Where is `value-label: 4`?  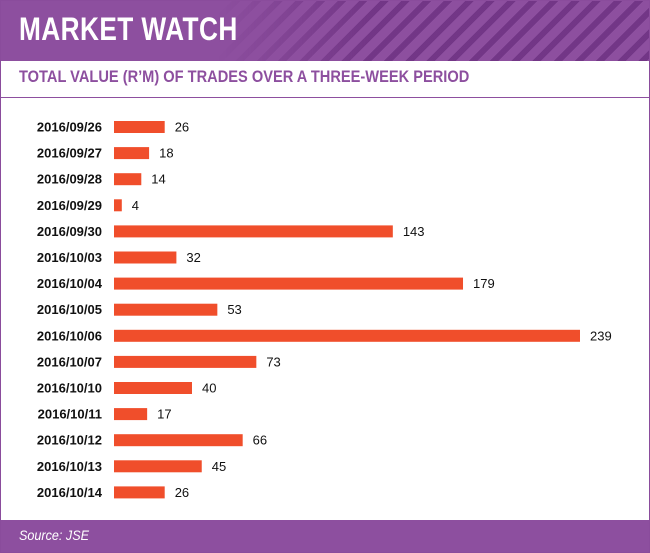
value-label: 4 is located at coordinates (135, 205).